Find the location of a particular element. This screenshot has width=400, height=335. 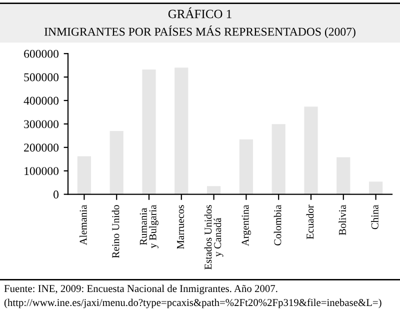

chart-subtitle: INMIGRANTES POR PAÍSES MÁS REPRESENTADOS (2007) is located at coordinates (200, 32).